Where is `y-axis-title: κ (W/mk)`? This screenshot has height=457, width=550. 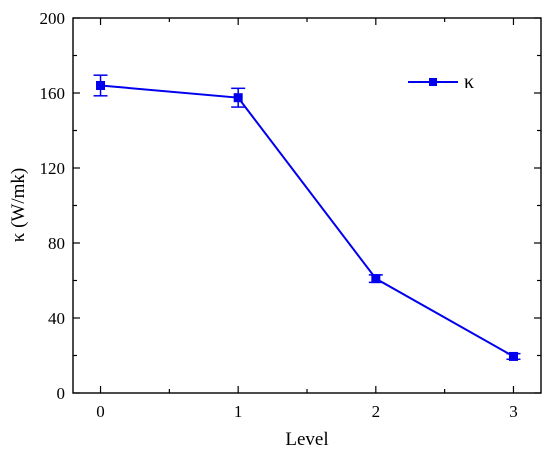
y-axis-title: κ (W/mk) is located at coordinates (18, 205).